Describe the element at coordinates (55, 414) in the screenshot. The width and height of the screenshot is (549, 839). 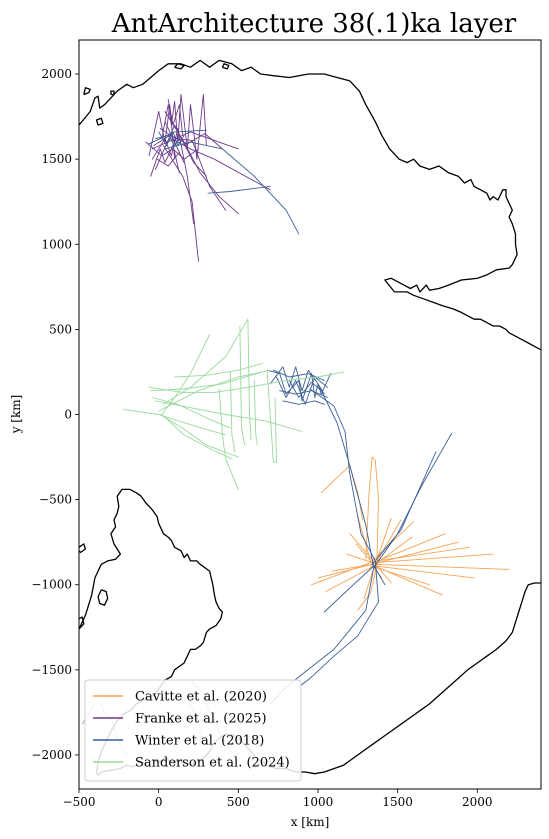
I see `y-axis: −2000 −1500 −1000 −500 0 500 1000 1500 2000` at that location.